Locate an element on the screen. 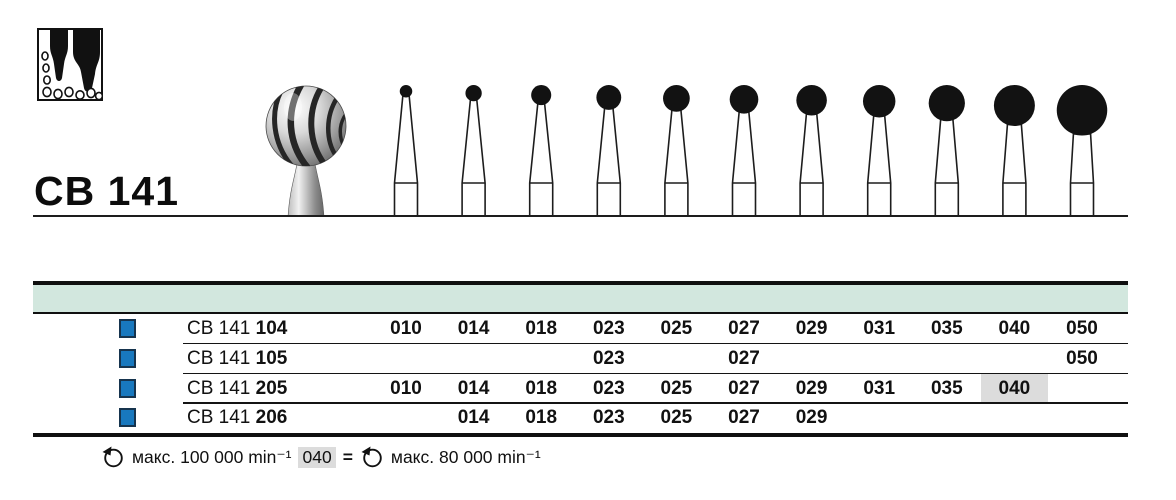  table-row-205: CB 141 205 010 014 018 023 025 027 029 031 035 040 is located at coordinates (580, 388).